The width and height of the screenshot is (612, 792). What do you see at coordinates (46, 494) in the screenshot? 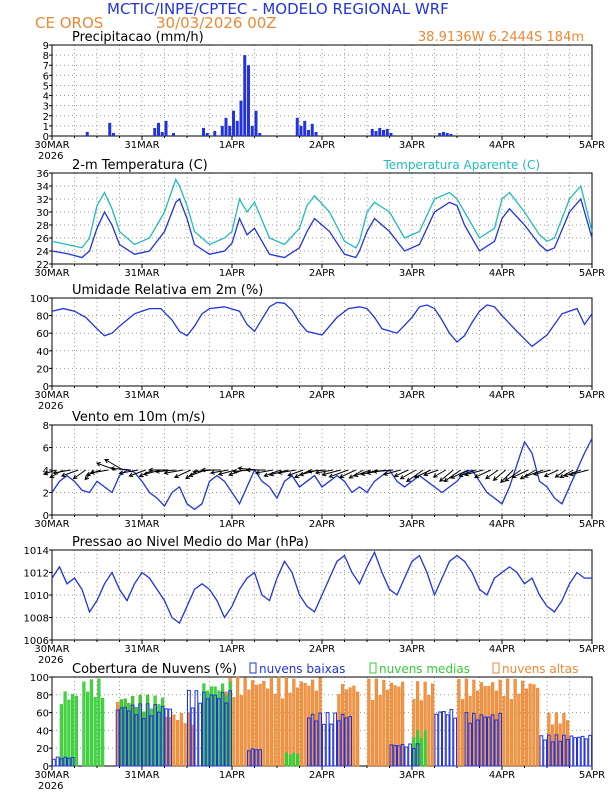
I see `y-tick-label: 2` at bounding box center [46, 494].